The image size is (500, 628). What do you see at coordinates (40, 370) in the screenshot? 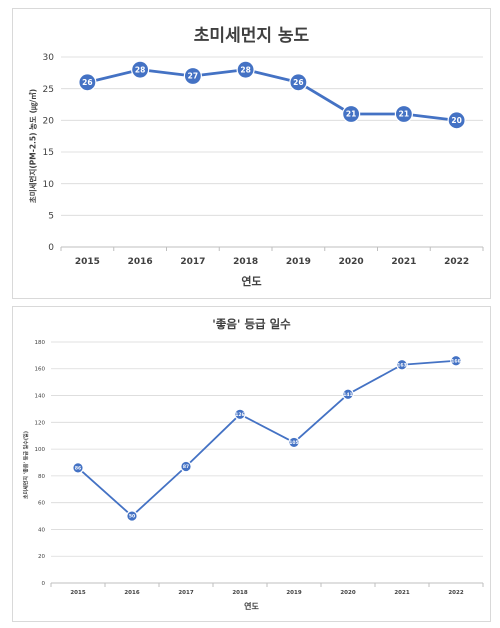
I see `y-tick-label: 160` at bounding box center [40, 370].